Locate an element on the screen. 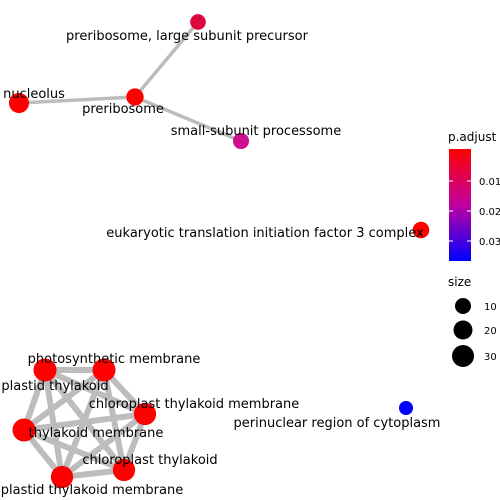  color-legend-tick-label: 0.02 is located at coordinates (489, 212).